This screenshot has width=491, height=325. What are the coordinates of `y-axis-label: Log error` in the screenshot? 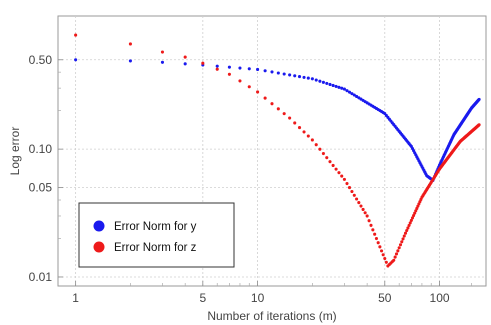 It's located at (15, 151).